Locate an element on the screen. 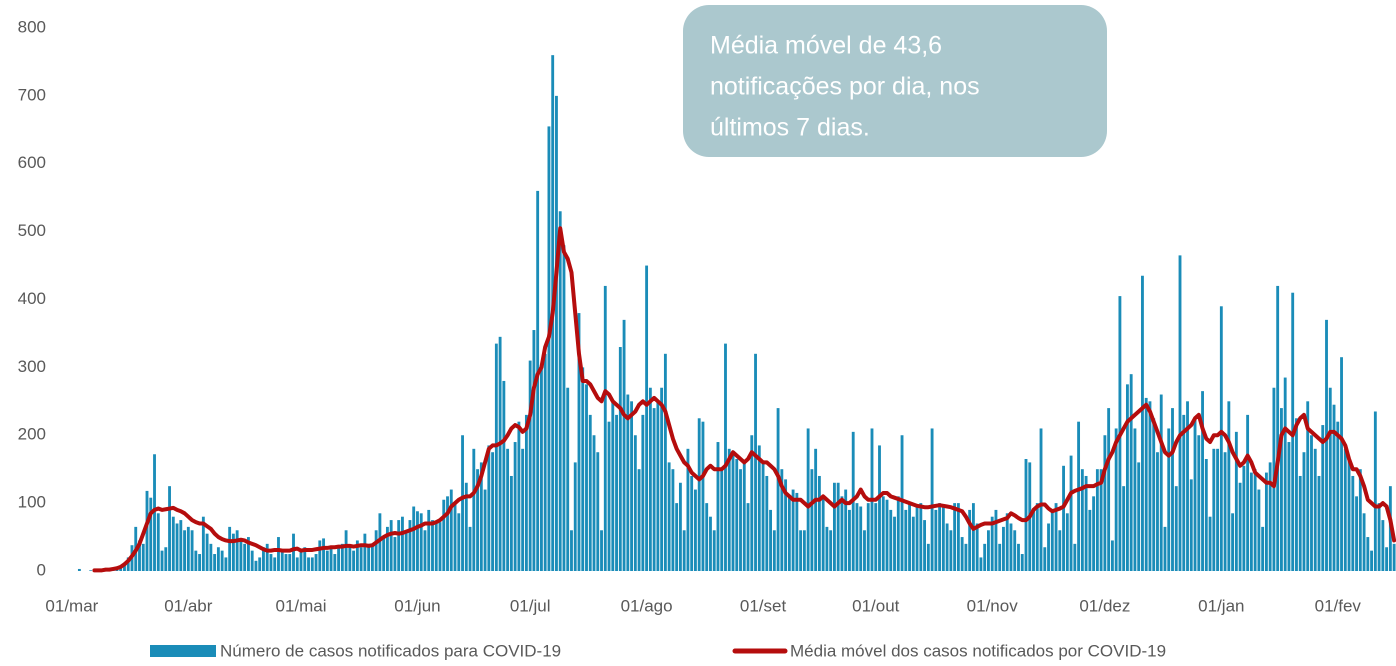  x-tick-label: 01/set is located at coordinates (763, 605).